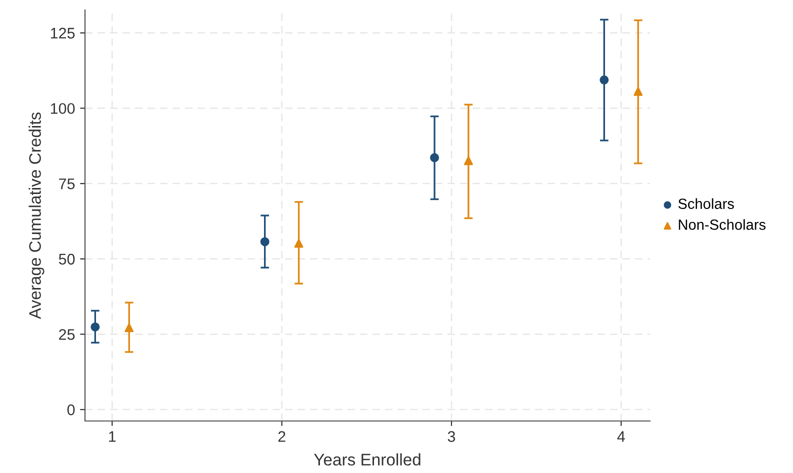 This screenshot has width=793, height=473. I want to click on legend-label: Non-Scholars, so click(722, 224).